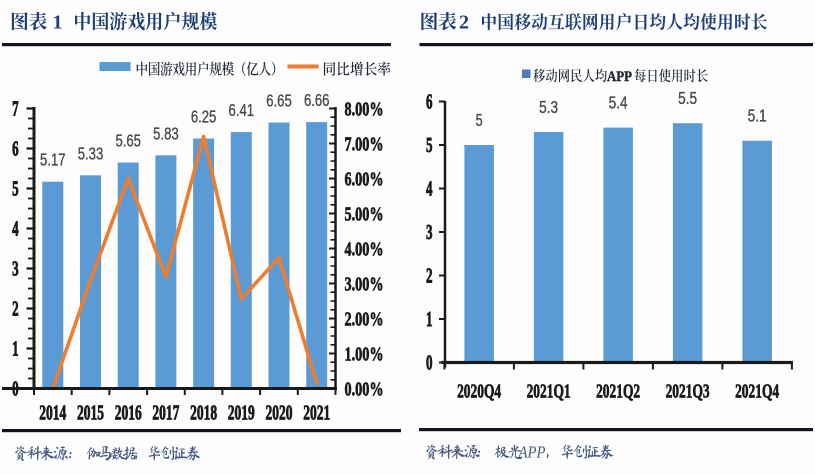 The width and height of the screenshot is (815, 475). What do you see at coordinates (479, 392) in the screenshot?
I see `svg-text: 2020Q4` at bounding box center [479, 392].